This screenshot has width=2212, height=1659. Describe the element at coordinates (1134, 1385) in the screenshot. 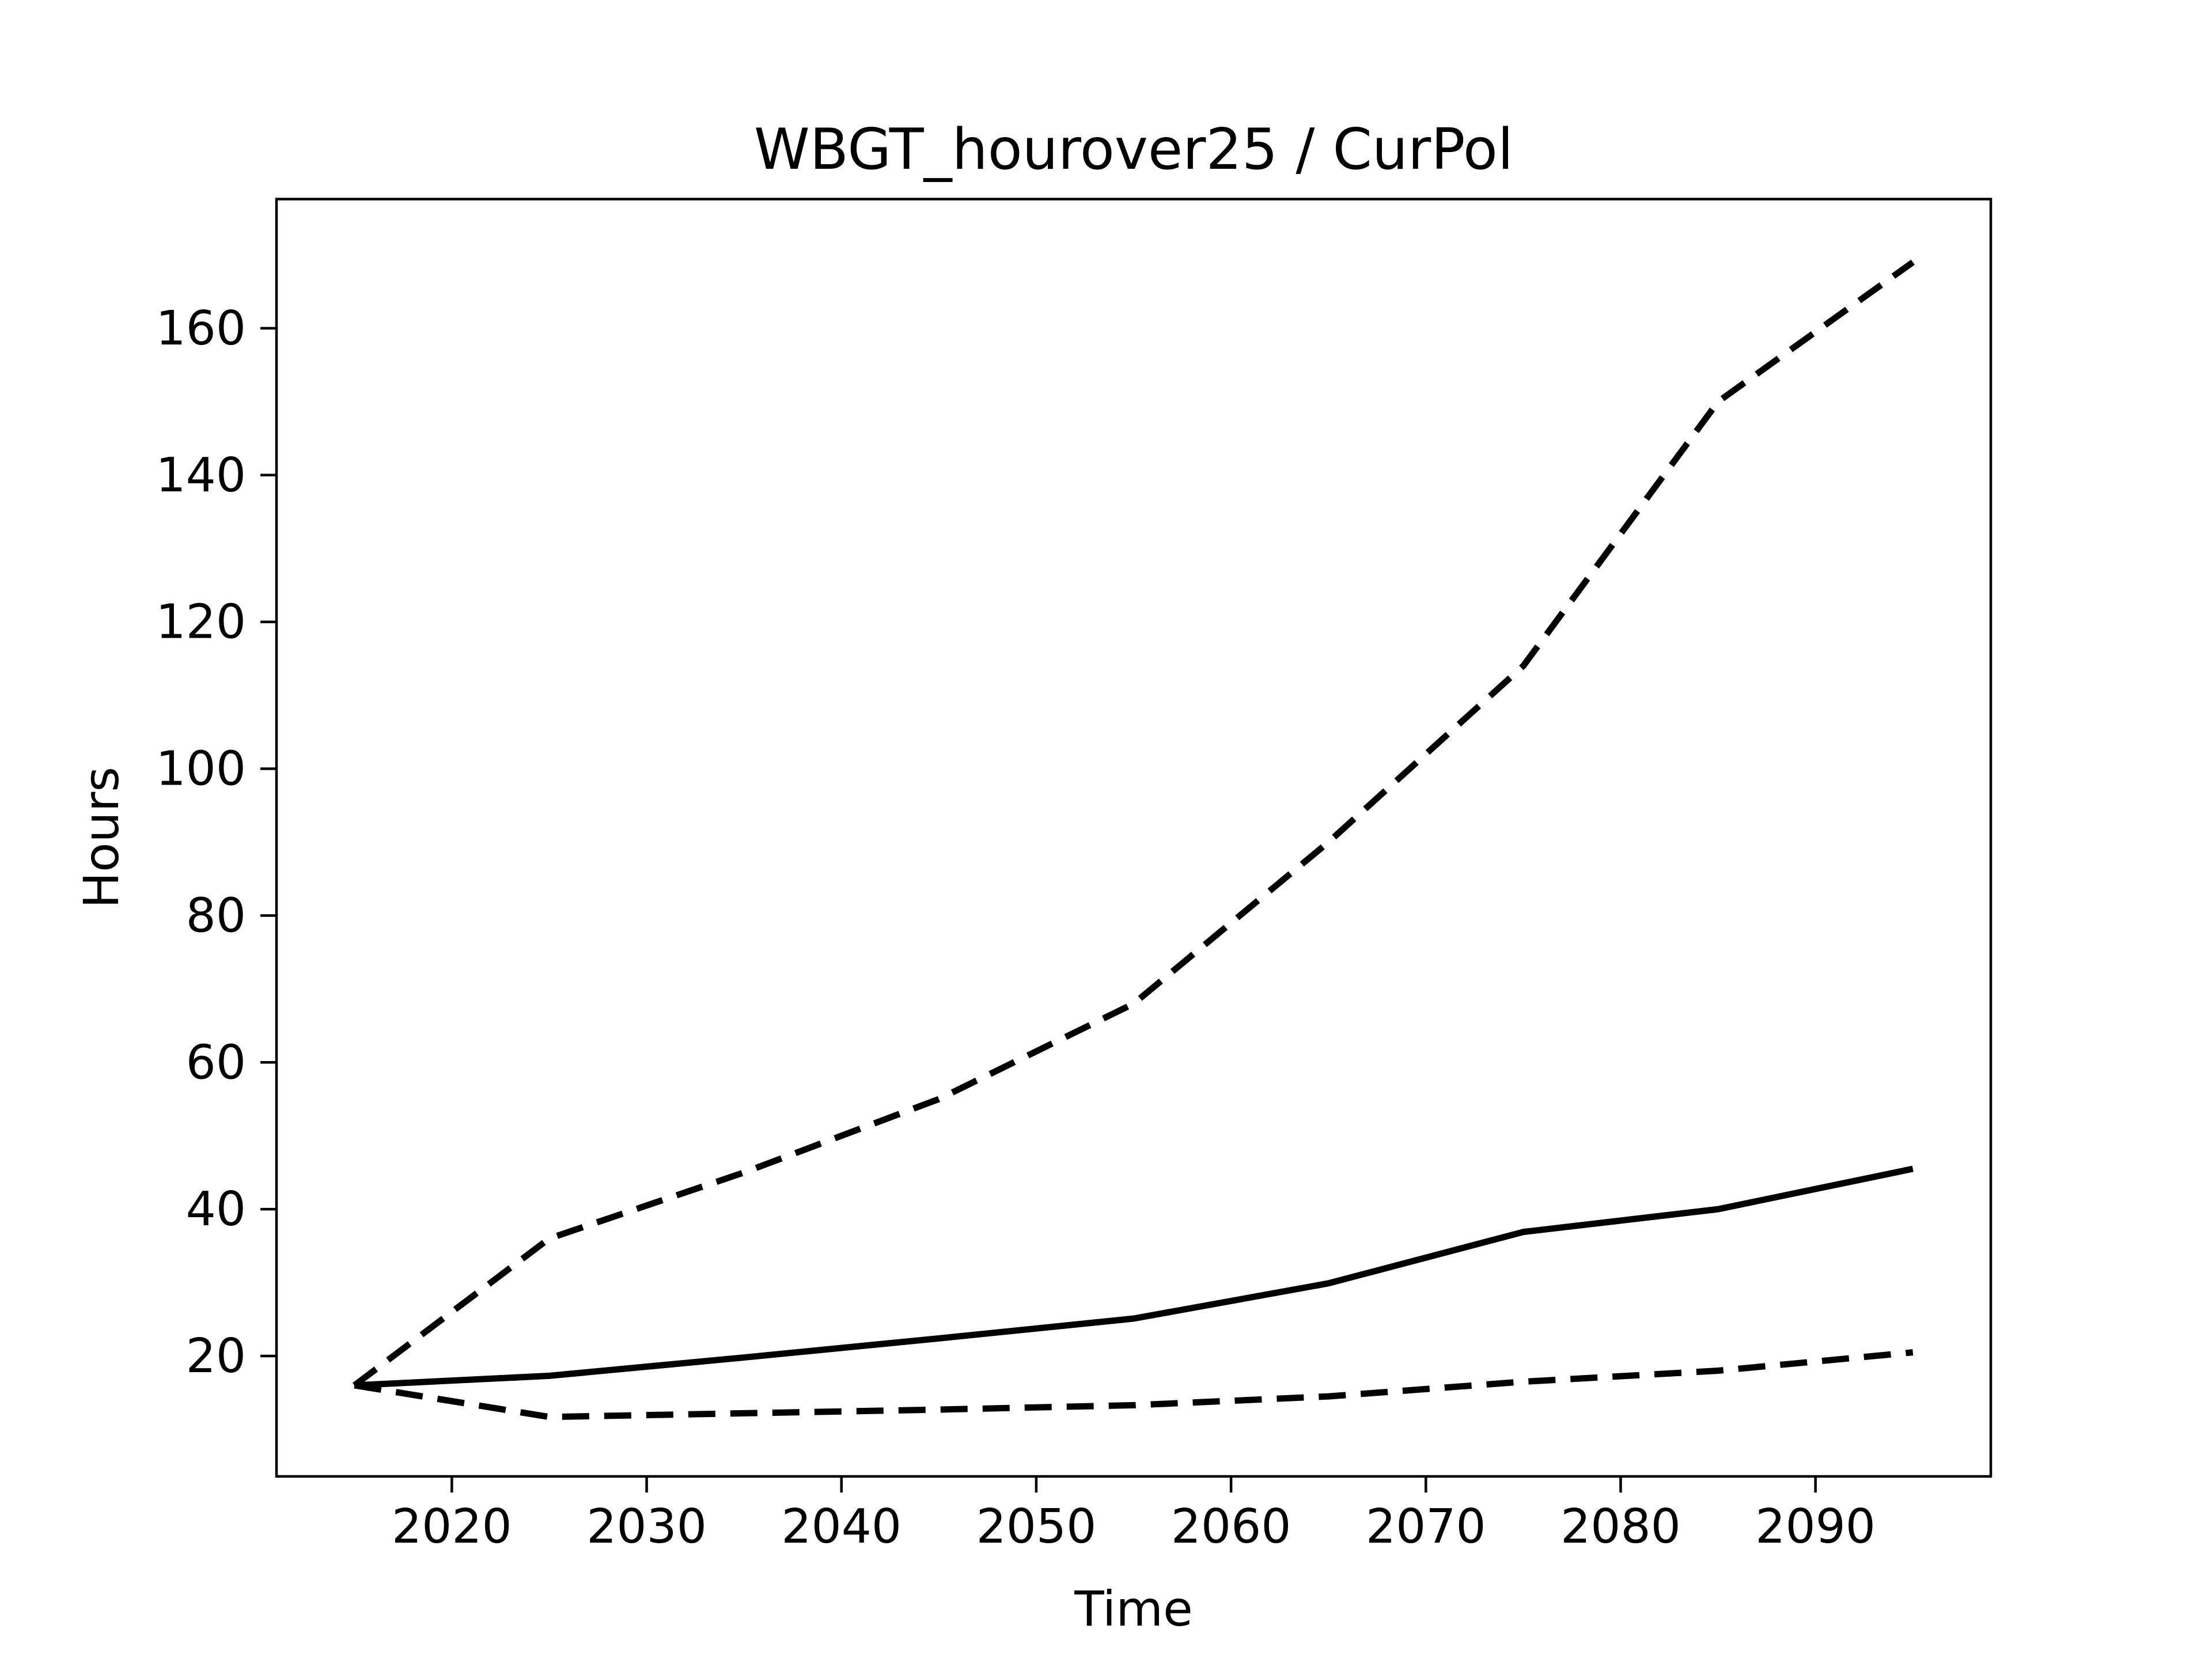

I see `series-lower-bound-line` at that location.